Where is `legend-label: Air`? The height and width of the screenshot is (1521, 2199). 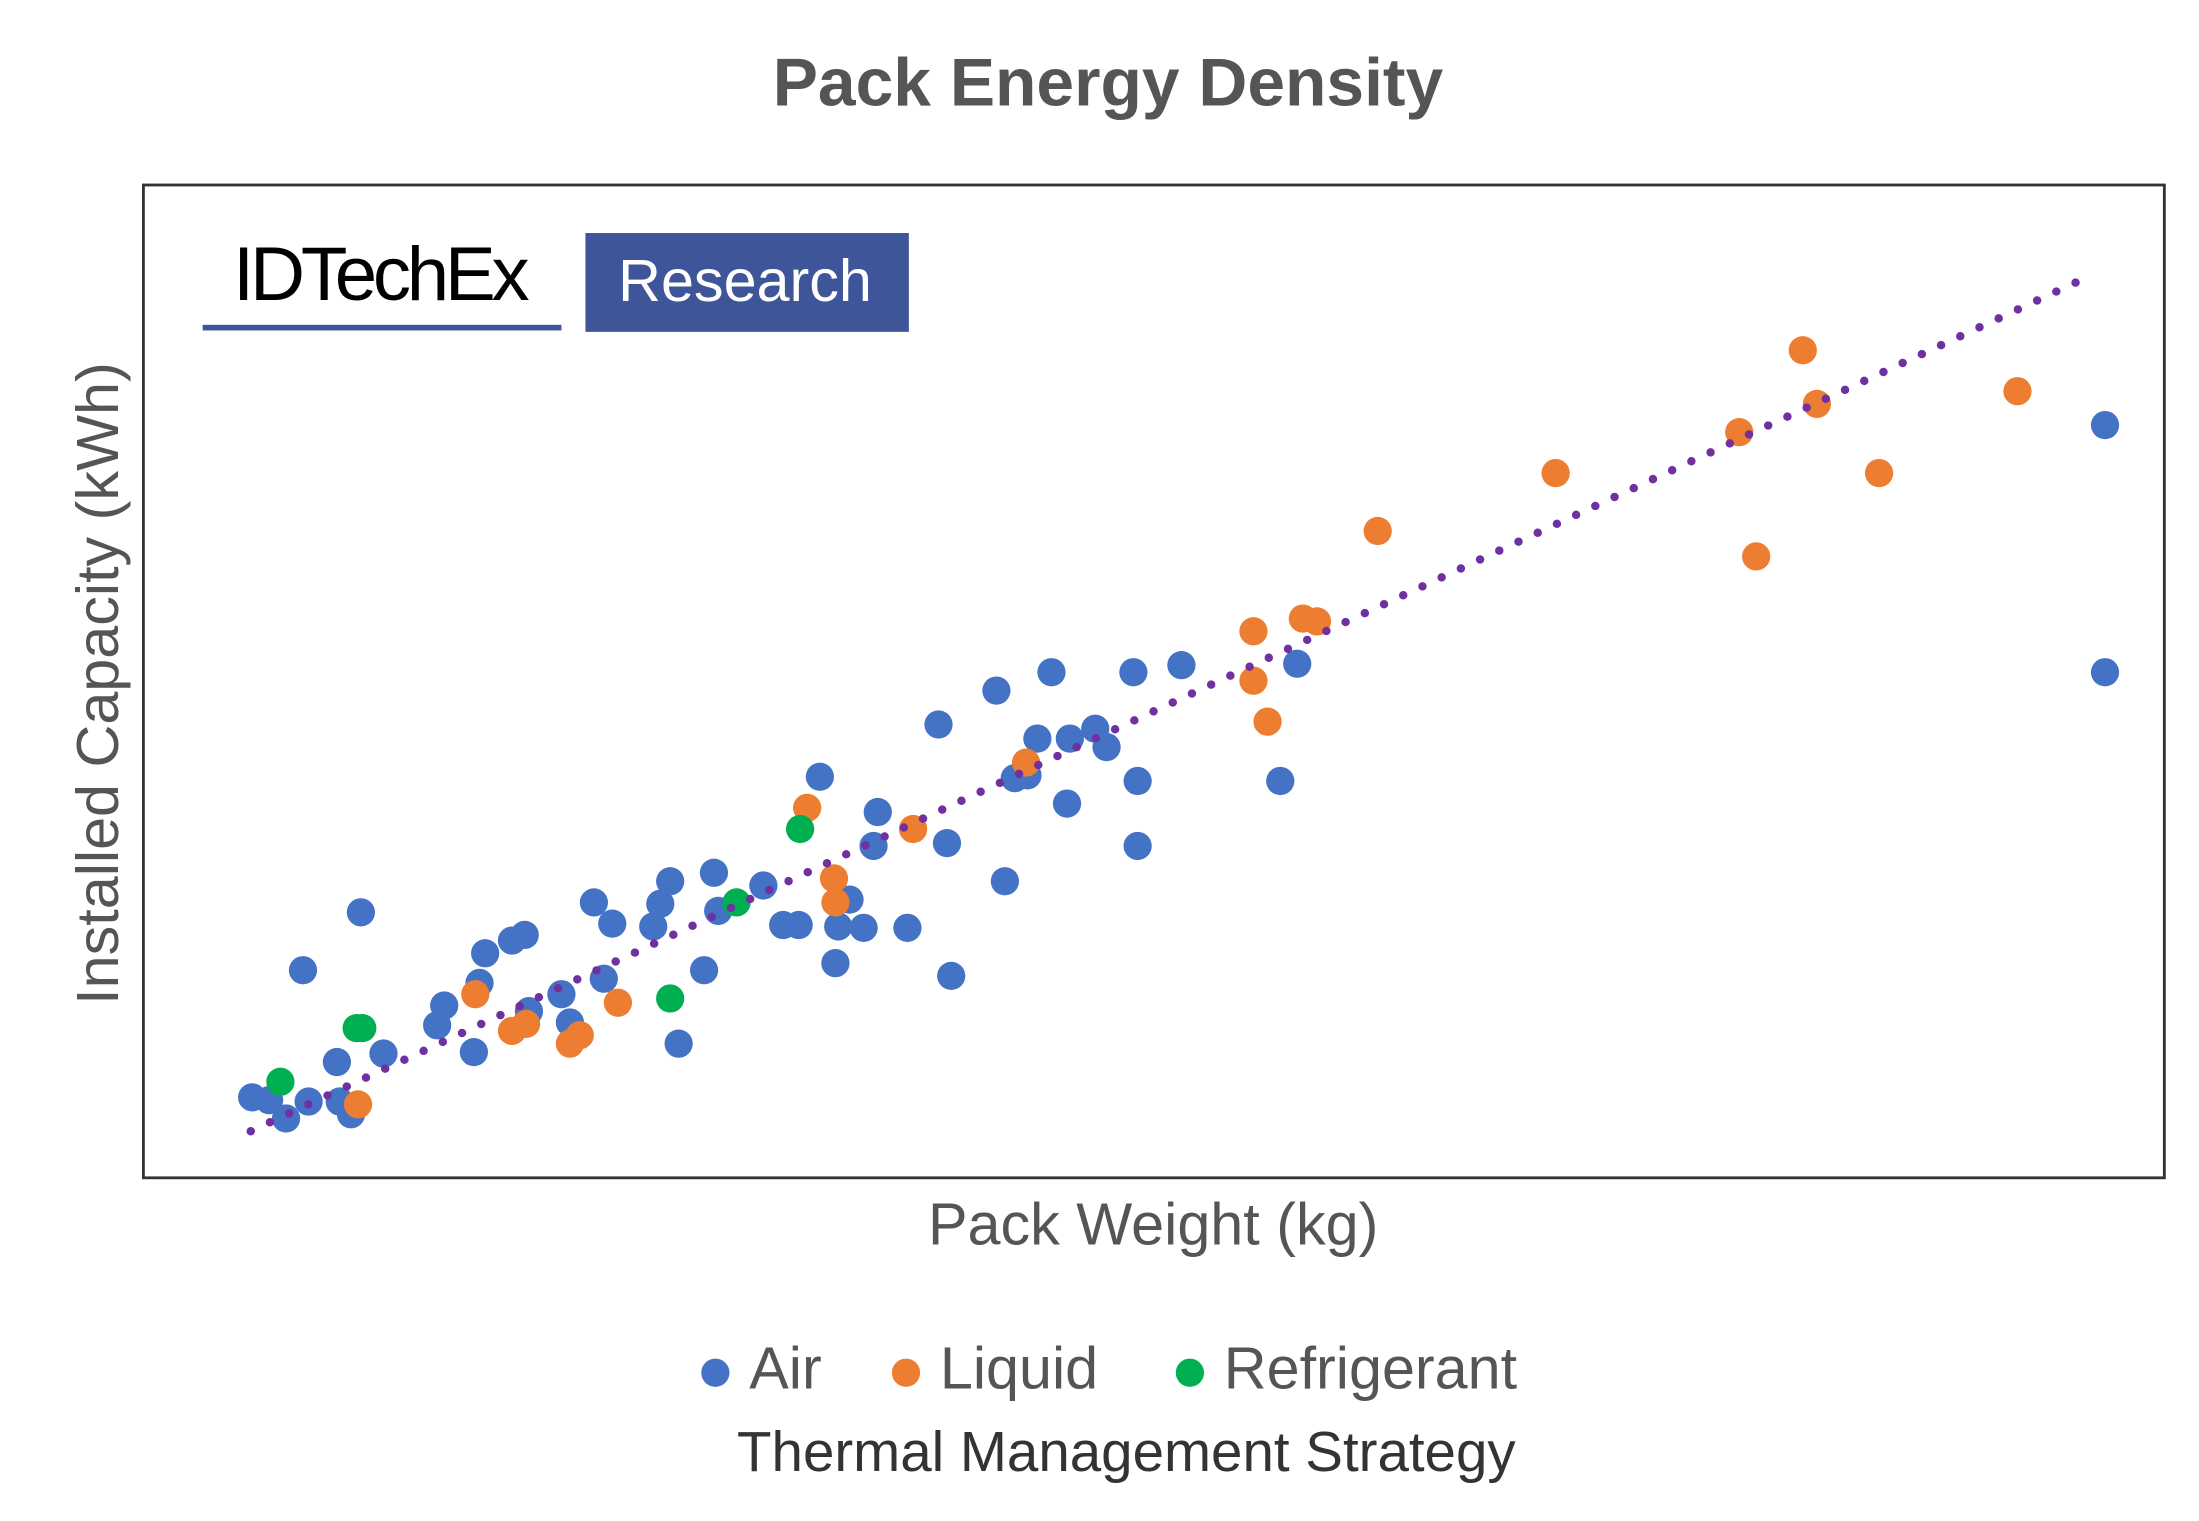 legend-label: Air is located at coordinates (785, 1367).